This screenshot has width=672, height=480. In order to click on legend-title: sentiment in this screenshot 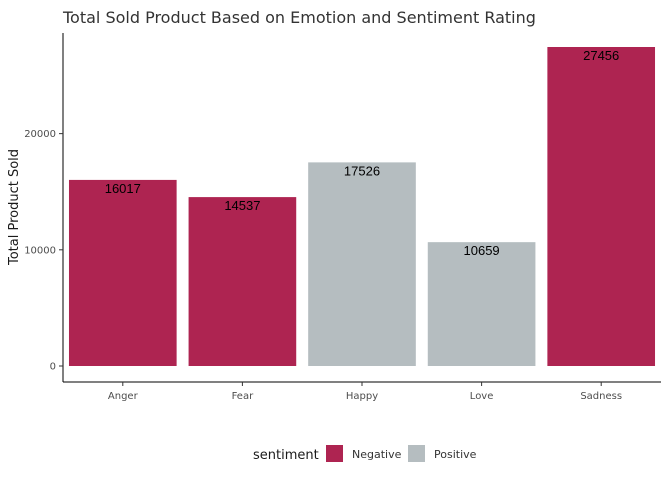, I will do `click(286, 455)`.